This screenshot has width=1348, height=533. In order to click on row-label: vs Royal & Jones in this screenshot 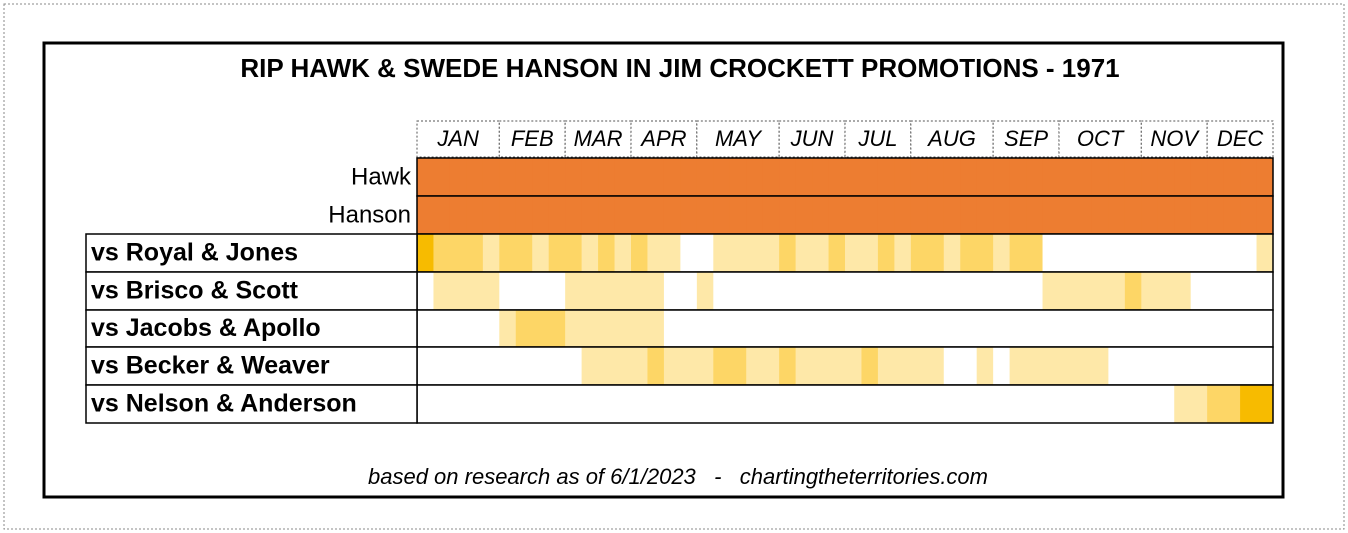, I will do `click(194, 253)`.